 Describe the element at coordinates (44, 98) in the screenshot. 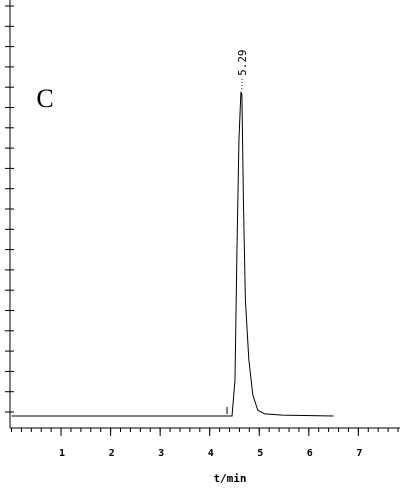

I see `panel-label: C` at that location.